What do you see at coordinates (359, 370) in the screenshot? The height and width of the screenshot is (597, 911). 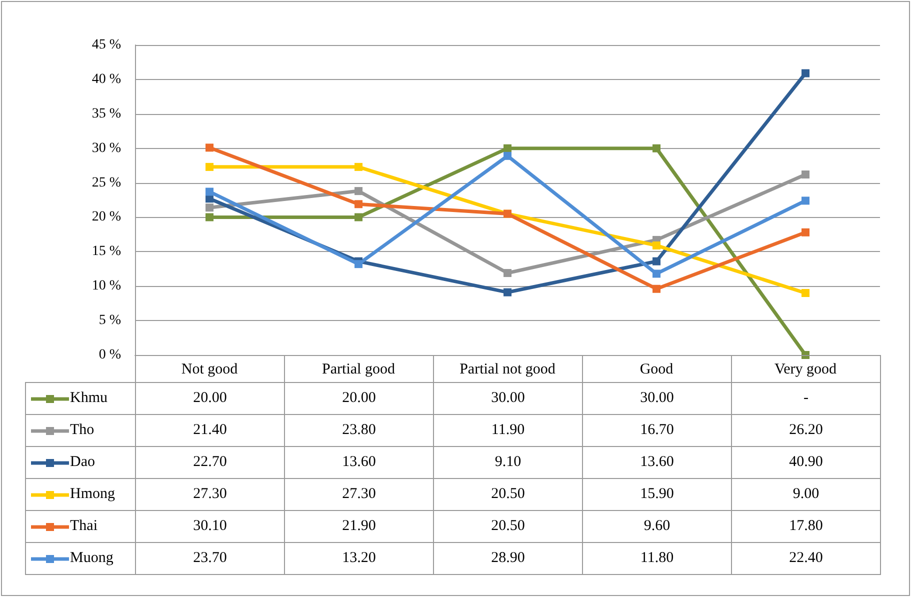 I see `x-tick-label: Partial good` at bounding box center [359, 370].